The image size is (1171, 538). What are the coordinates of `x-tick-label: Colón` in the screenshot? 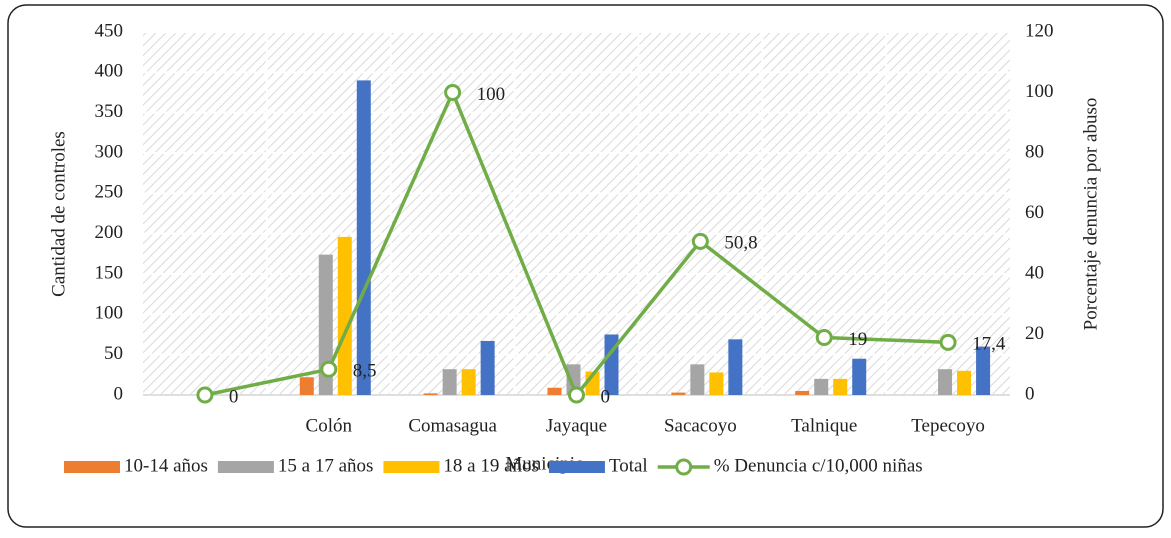 It's located at (329, 425).